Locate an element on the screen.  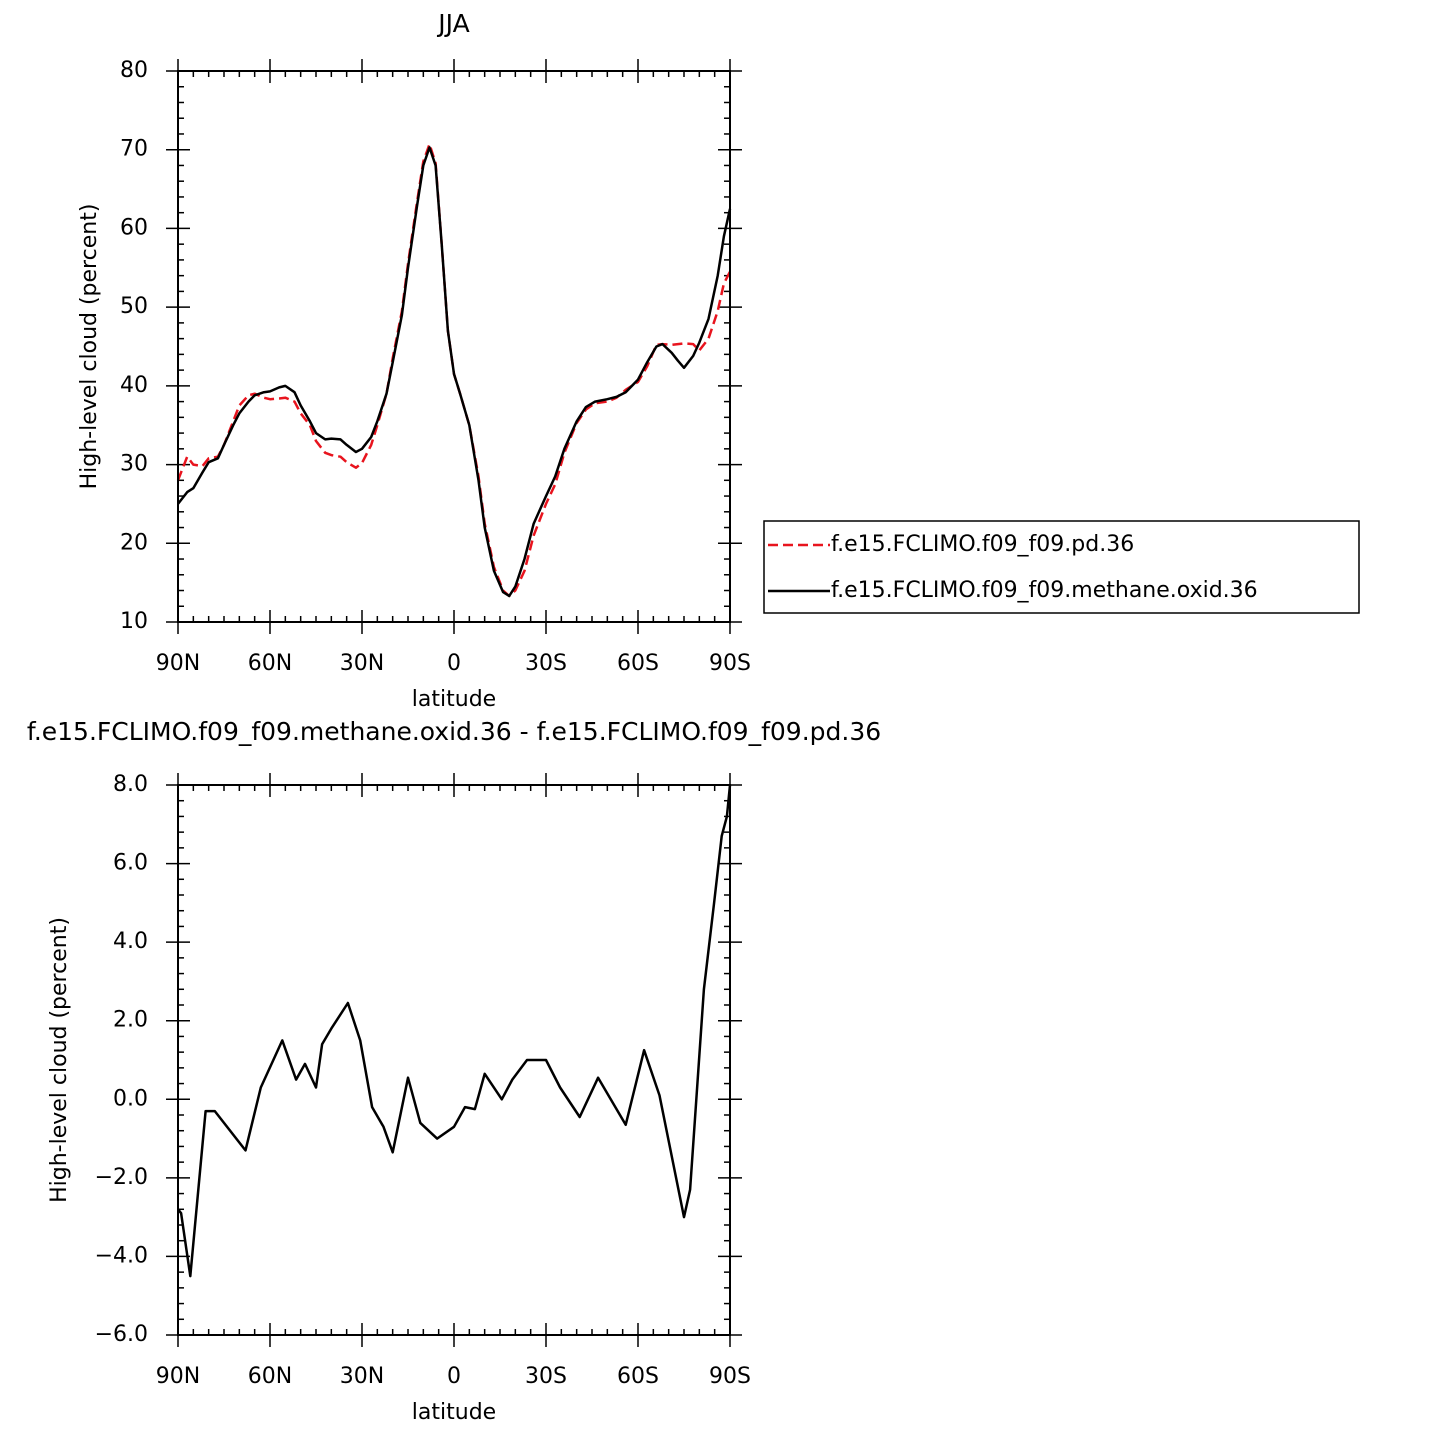
y-tick-label: −6.0 is located at coordinates (121, 1334).